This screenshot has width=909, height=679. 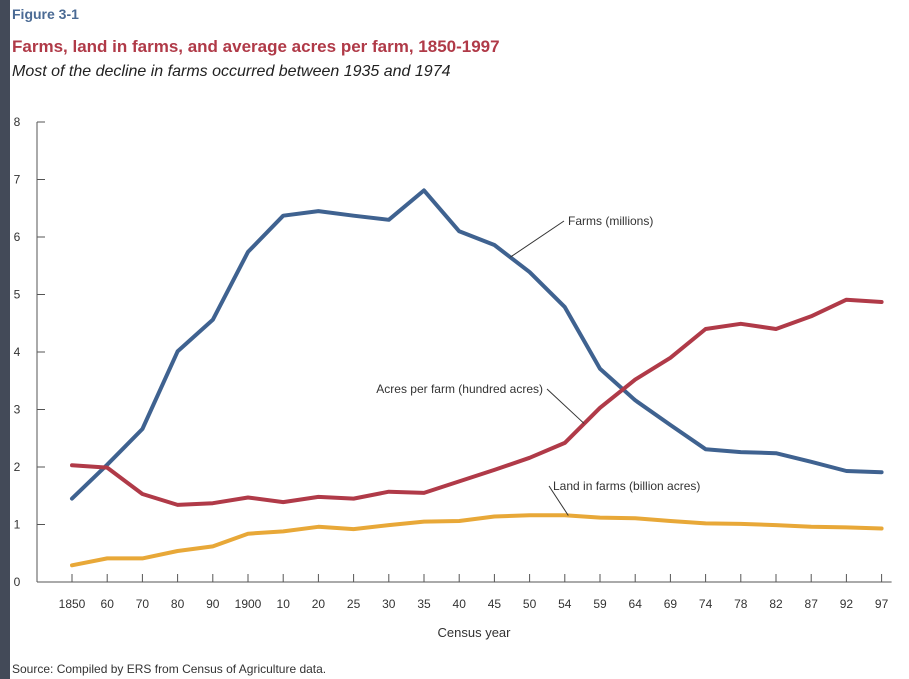 What do you see at coordinates (17, 467) in the screenshot?
I see `y-tick-label: 2` at bounding box center [17, 467].